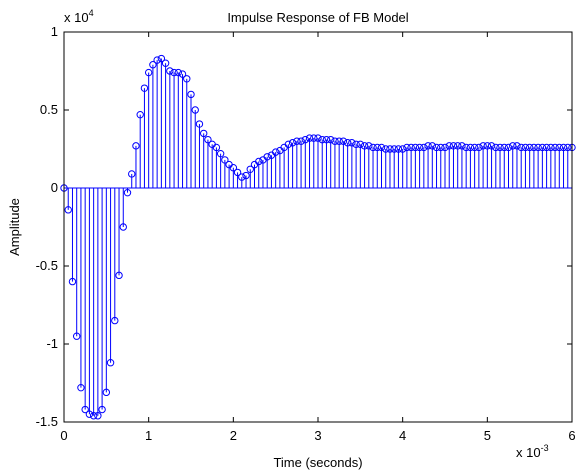  What do you see at coordinates (402, 435) in the screenshot?
I see `x-tick-label: 4` at bounding box center [402, 435].